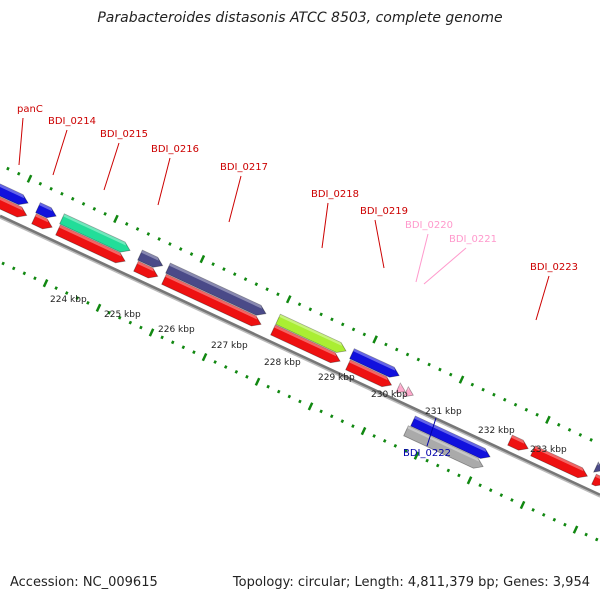 The image size is (600, 600). What do you see at coordinates (30, 109) in the screenshot?
I see `gene-label: panC` at bounding box center [30, 109].